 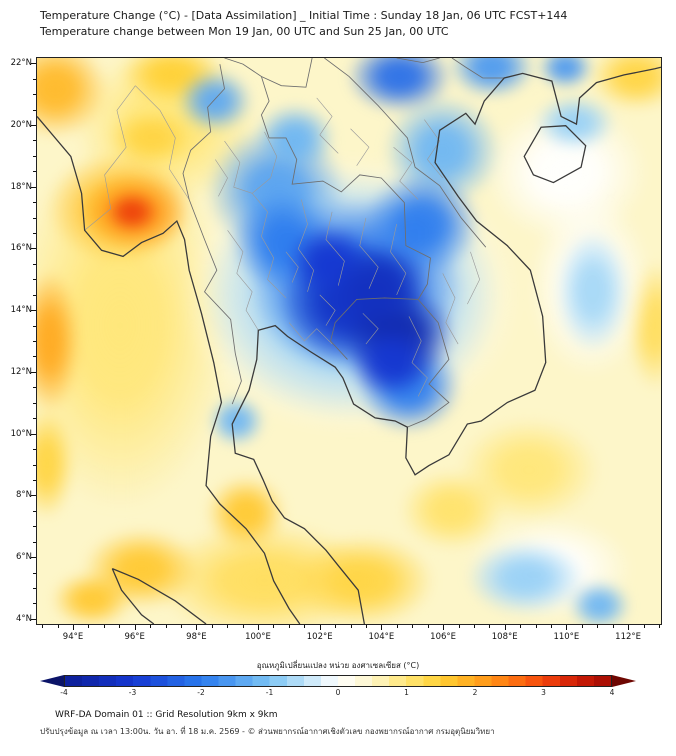 I want to click on x-tick-label: 100°E, so click(x=258, y=637).